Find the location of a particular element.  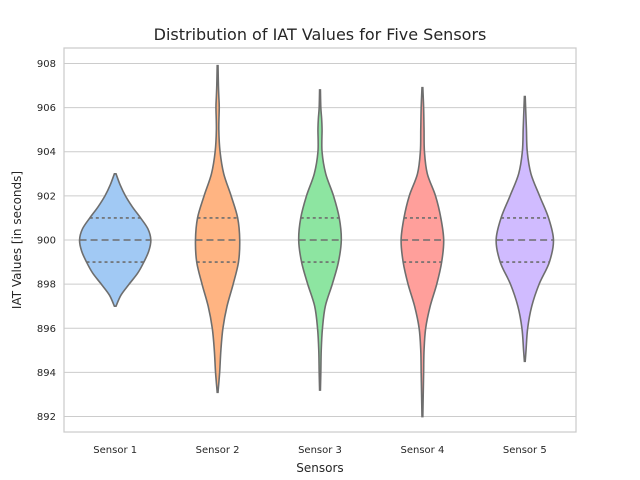

y-tick-label: 896 is located at coordinates (46, 329).